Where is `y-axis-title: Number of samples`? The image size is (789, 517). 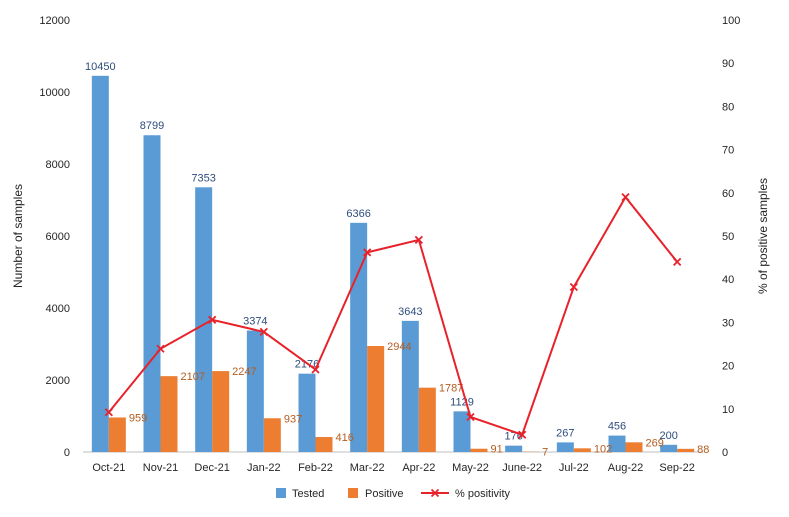
y-axis-title: Number of samples is located at coordinates (18, 236).